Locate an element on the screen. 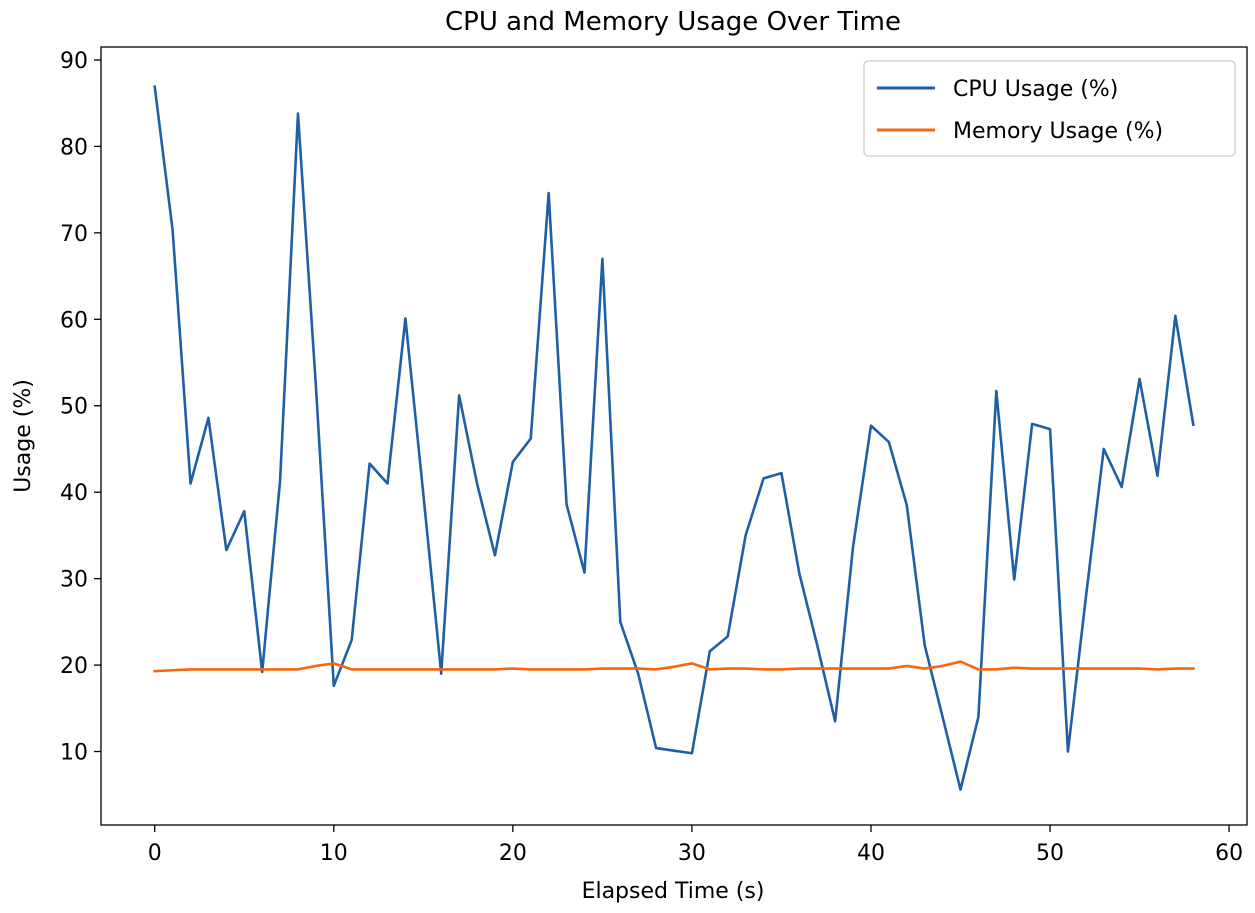 This screenshot has width=1255, height=913. x-tick-label: 60 is located at coordinates (1229, 853).